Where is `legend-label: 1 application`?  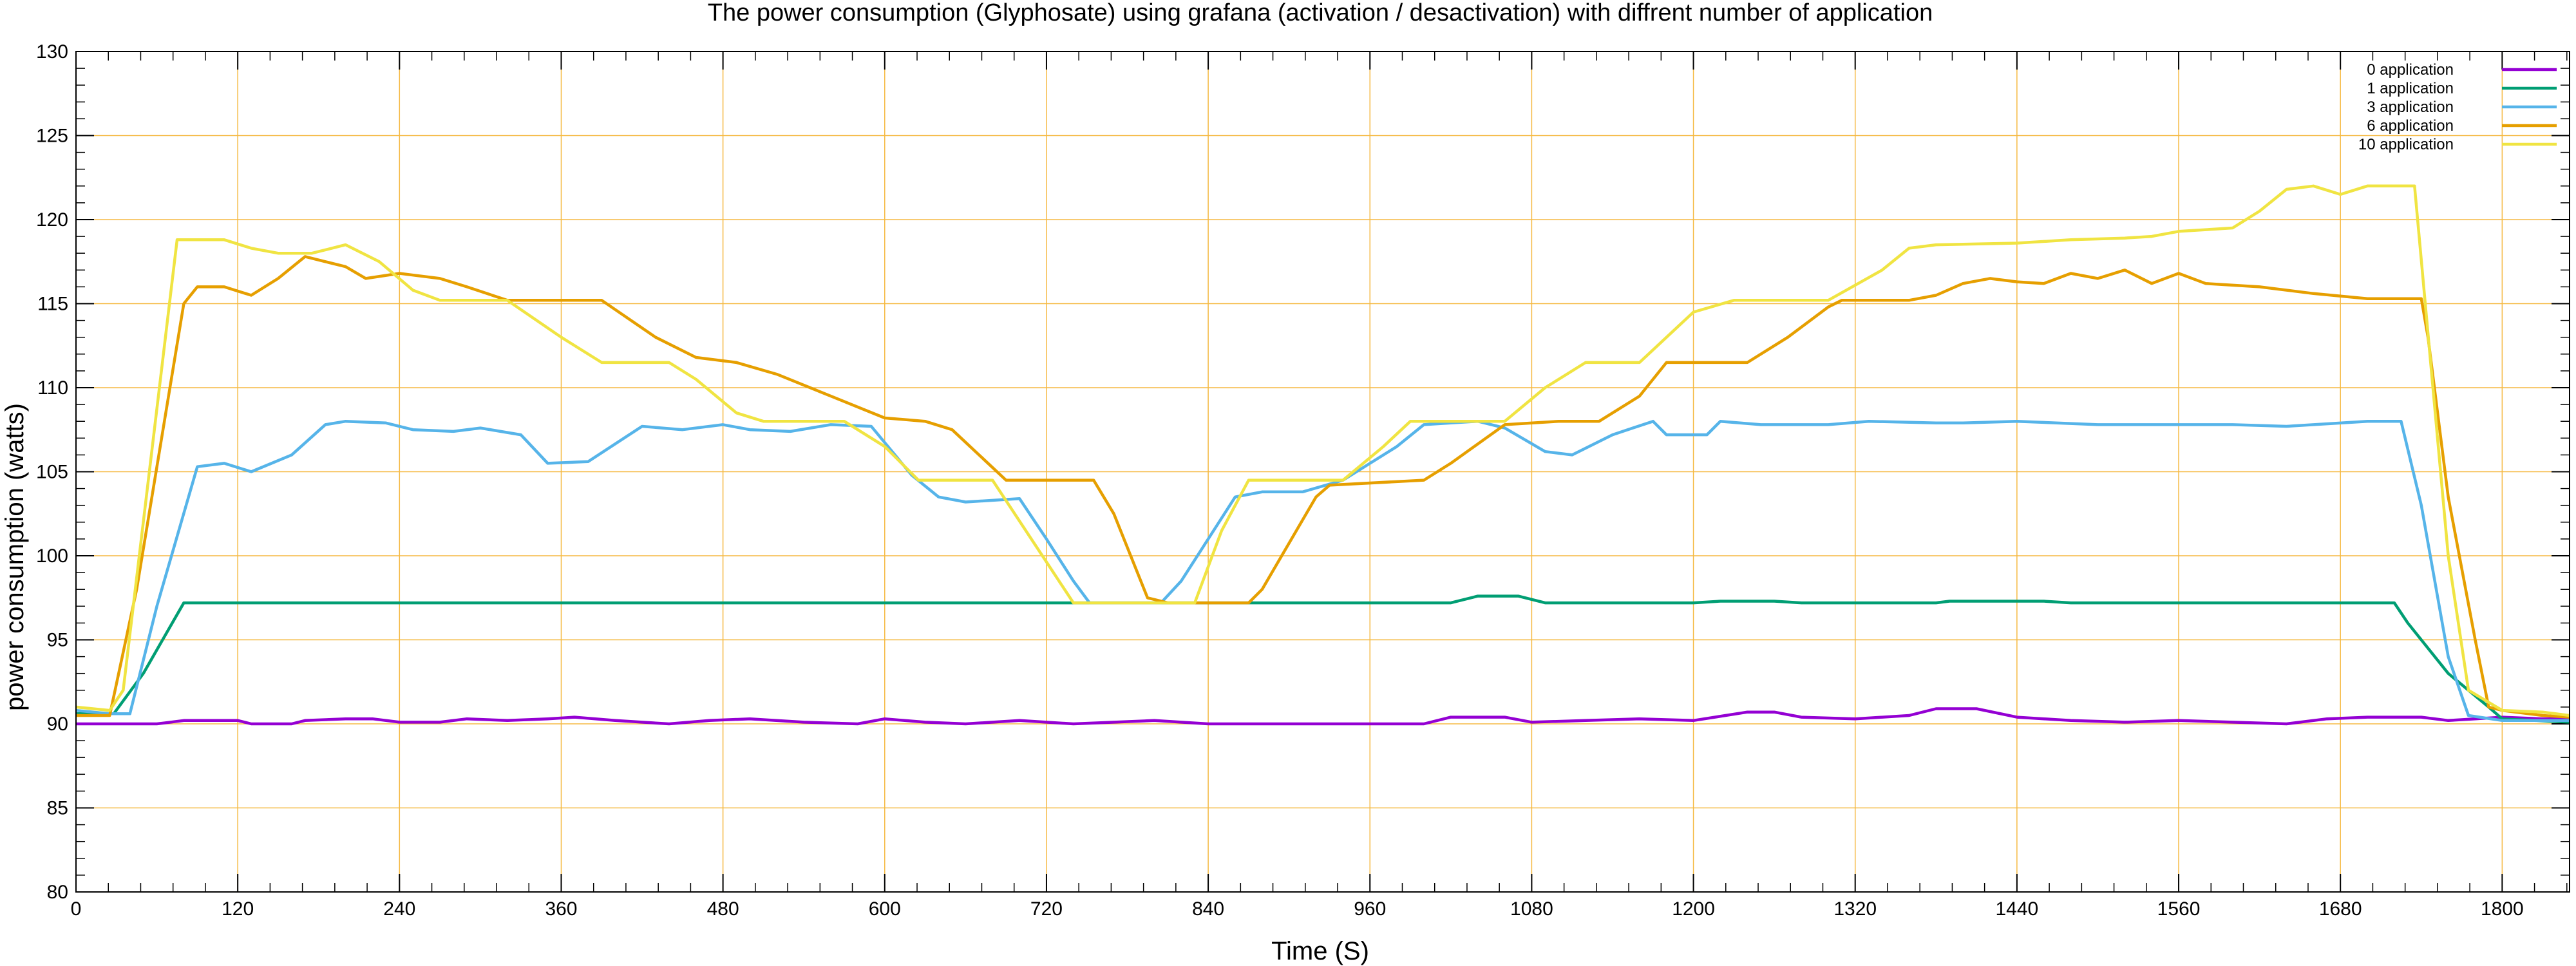
legend-label: 1 application is located at coordinates (2410, 88).